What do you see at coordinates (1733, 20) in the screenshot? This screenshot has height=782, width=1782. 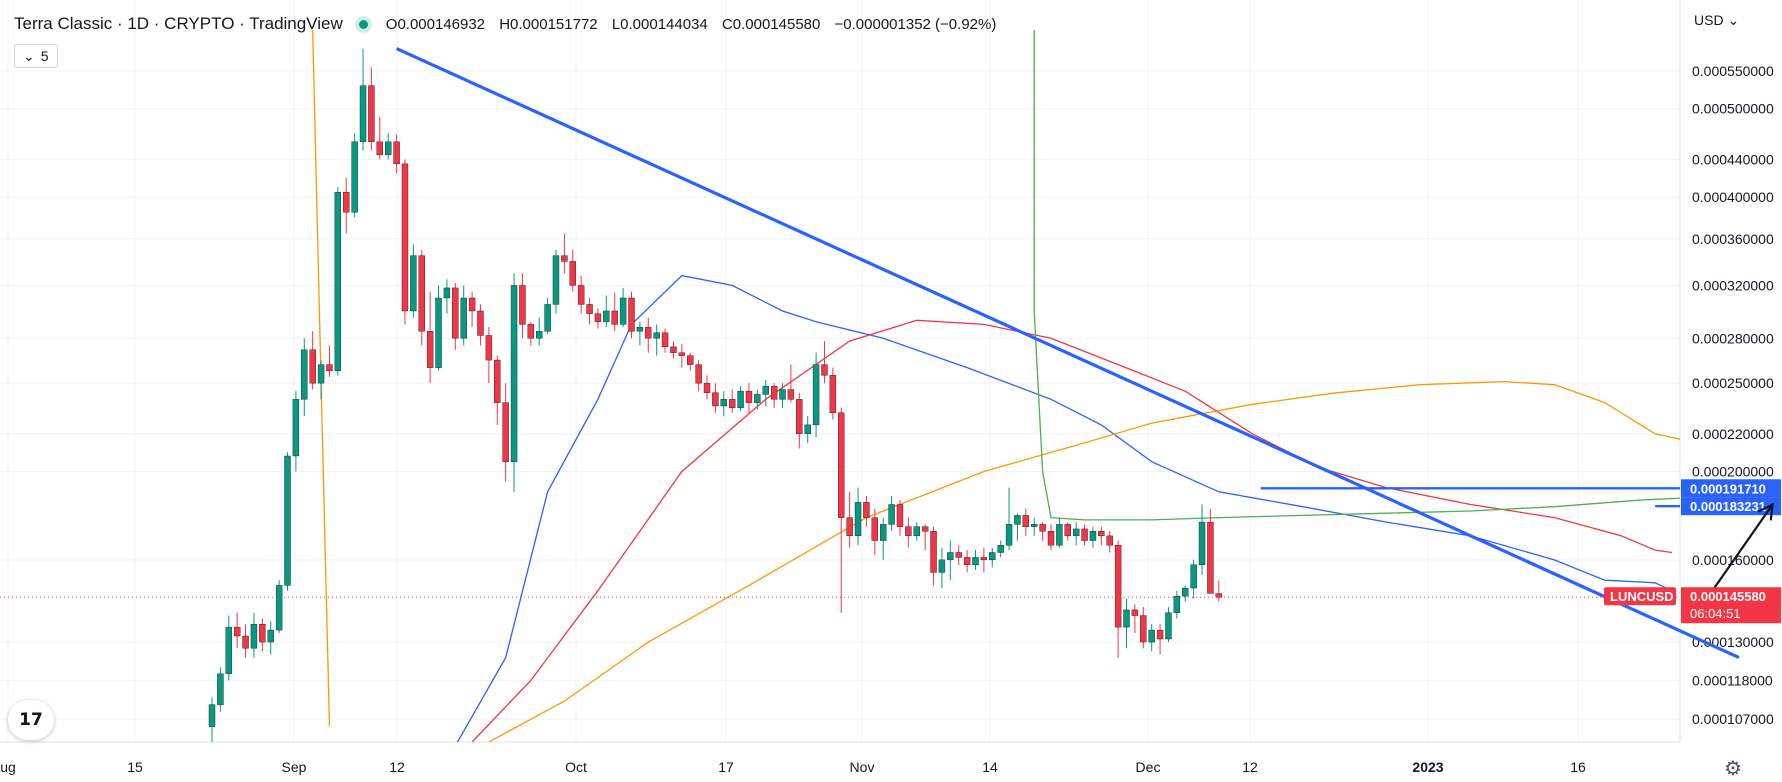 I see `chevron-down-icon: ⌄` at bounding box center [1733, 20].